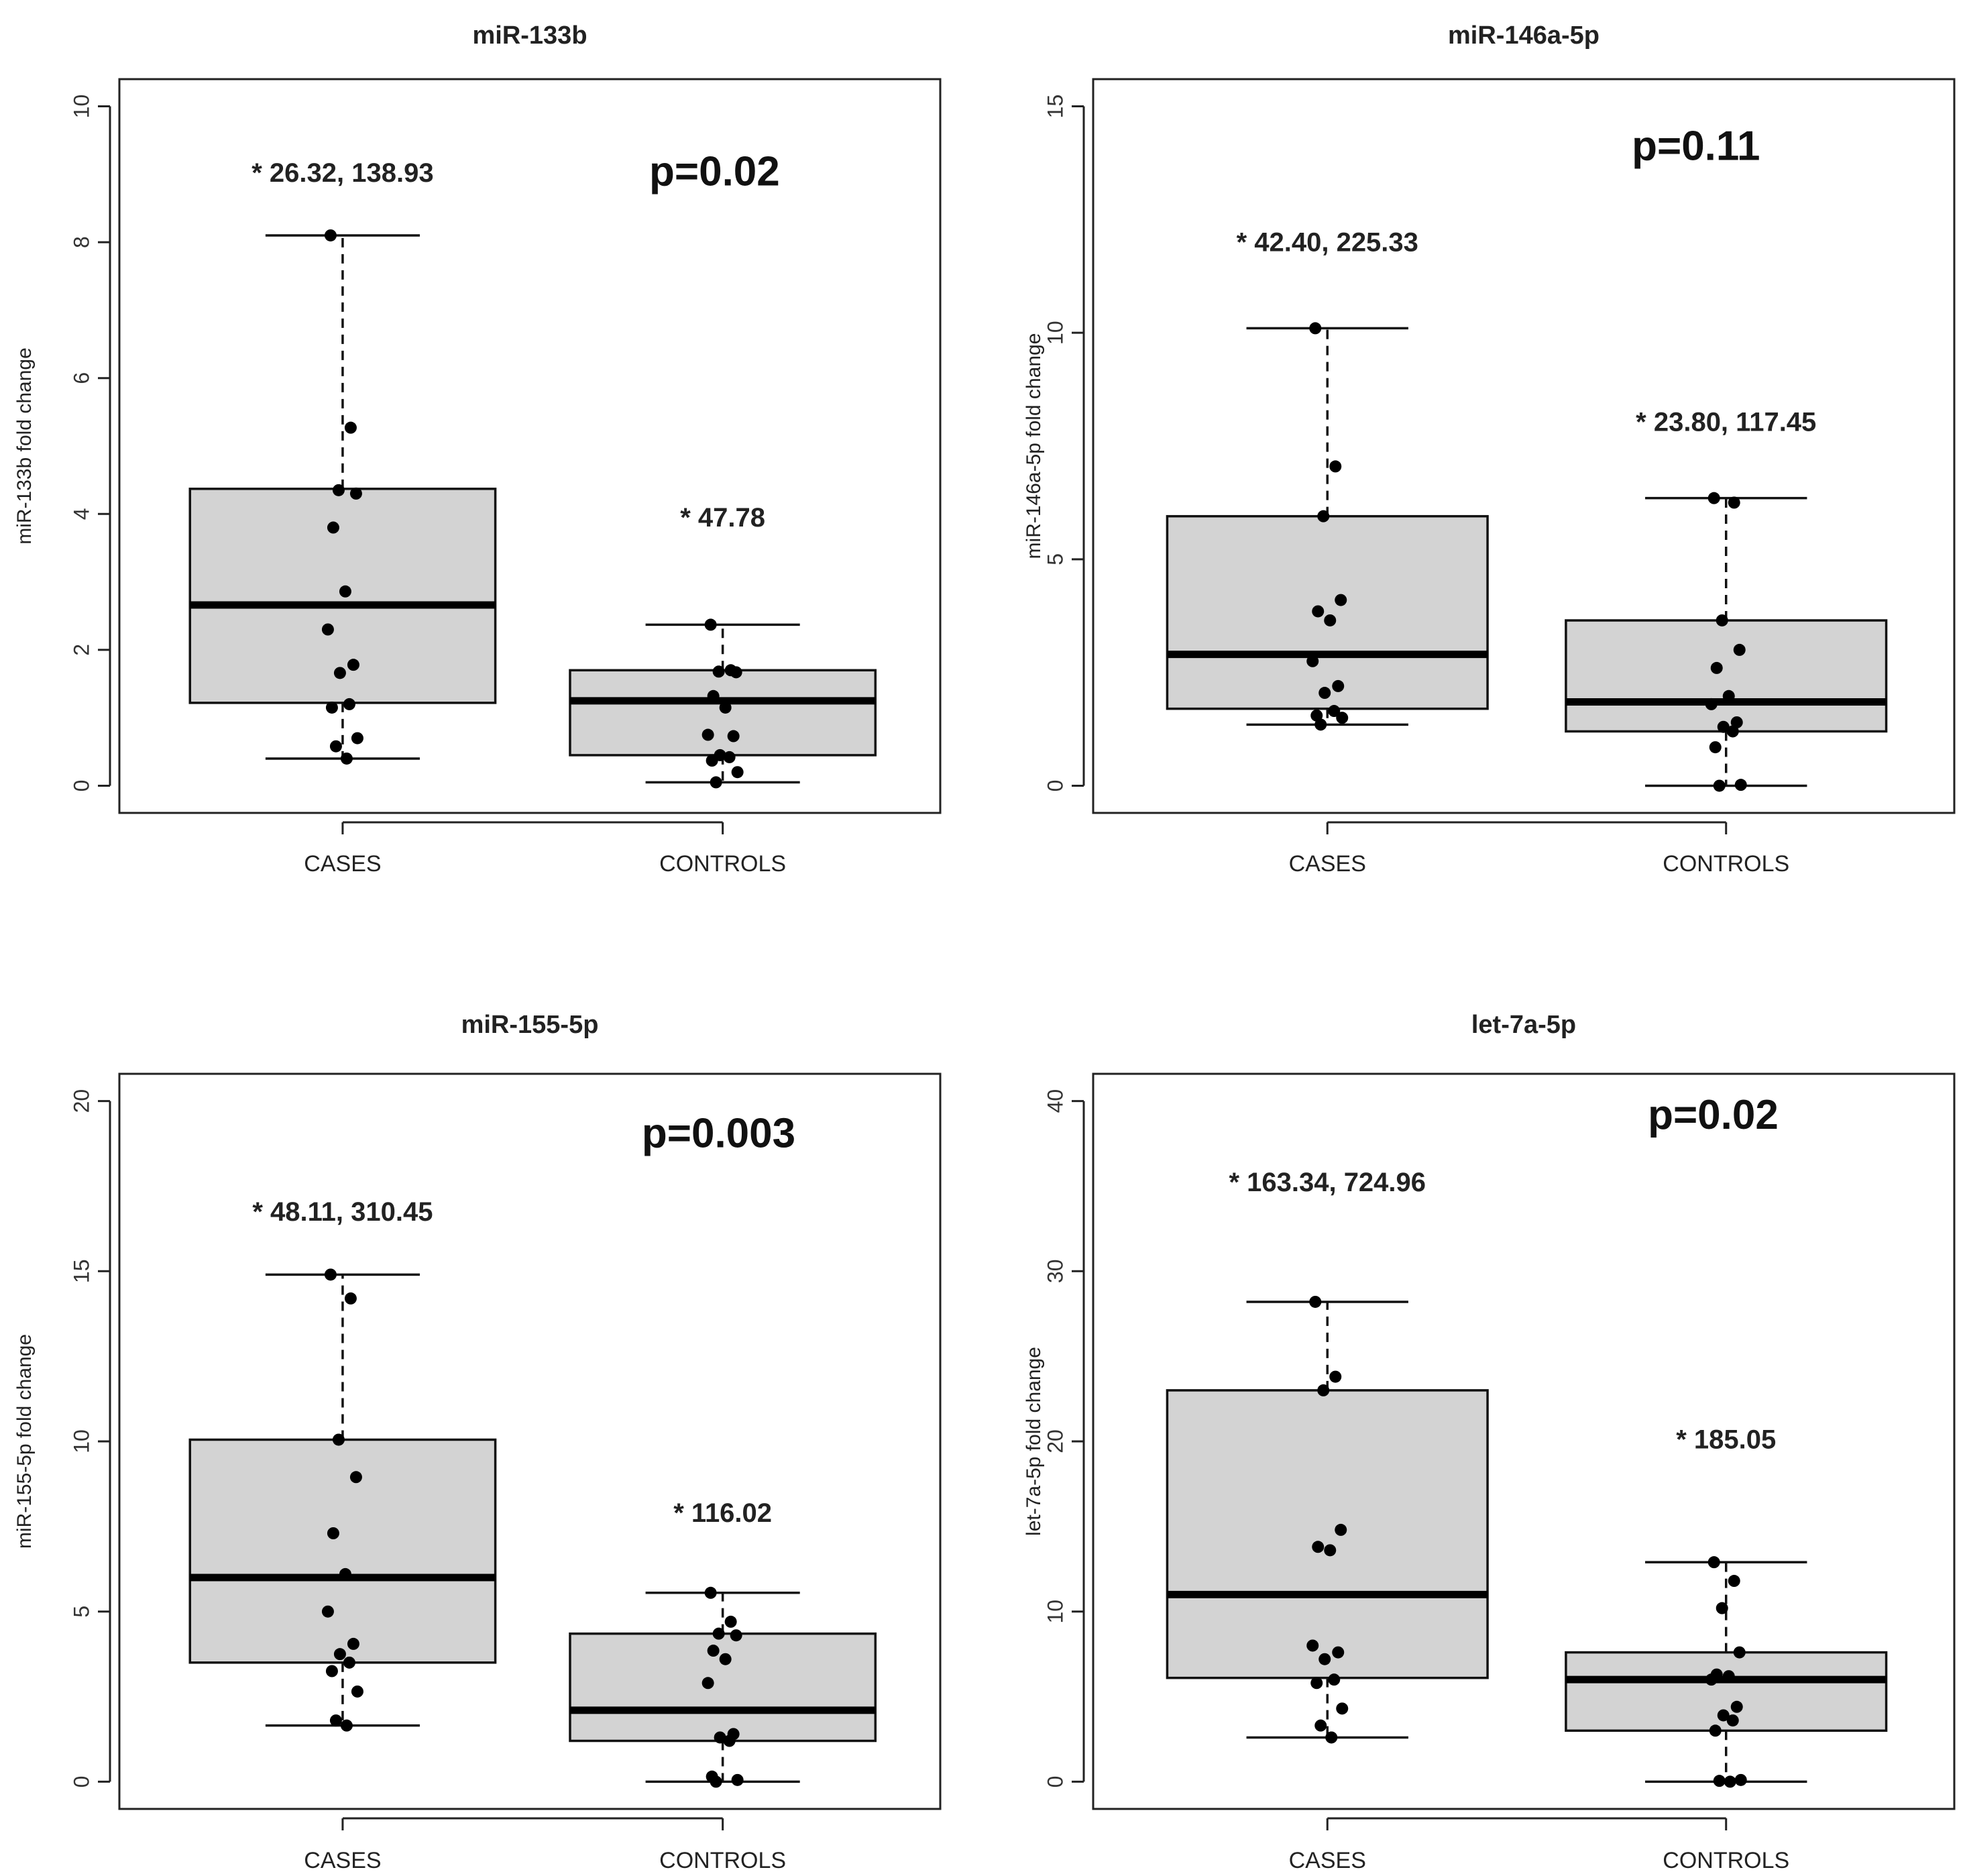 The height and width of the screenshot is (1876, 1965). Describe the element at coordinates (1523, 1025) in the screenshot. I see `chart-title: let-7a-5p` at that location.